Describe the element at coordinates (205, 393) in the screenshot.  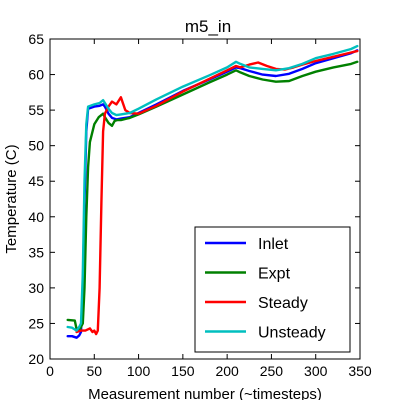
I see `x-axis-label: Measurement number (~timesteps)` at that location.